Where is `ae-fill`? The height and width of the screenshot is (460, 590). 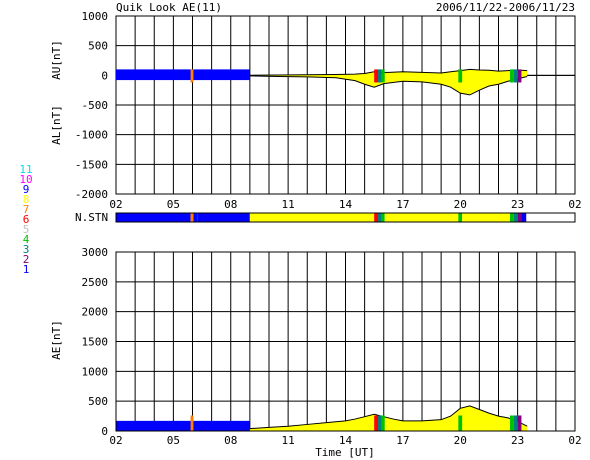
ae-fill is located at coordinates (388, 418).